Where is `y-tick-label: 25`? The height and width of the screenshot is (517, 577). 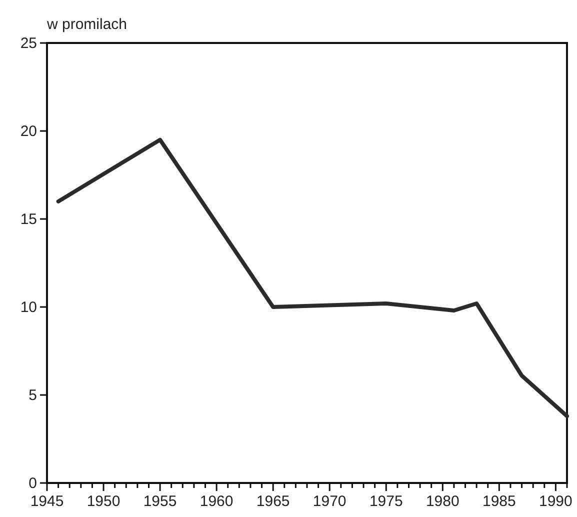
y-tick-label: 25 is located at coordinates (28, 43).